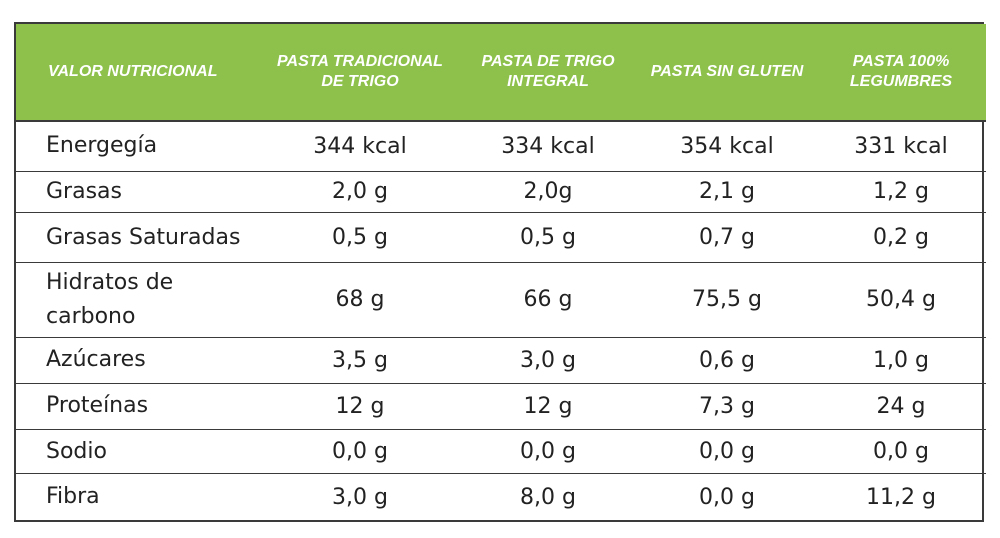 Image resolution: width=1000 pixels, height=538 pixels. Describe the element at coordinates (360, 192) in the screenshot. I see `table-cell: 2,0 g` at that location.